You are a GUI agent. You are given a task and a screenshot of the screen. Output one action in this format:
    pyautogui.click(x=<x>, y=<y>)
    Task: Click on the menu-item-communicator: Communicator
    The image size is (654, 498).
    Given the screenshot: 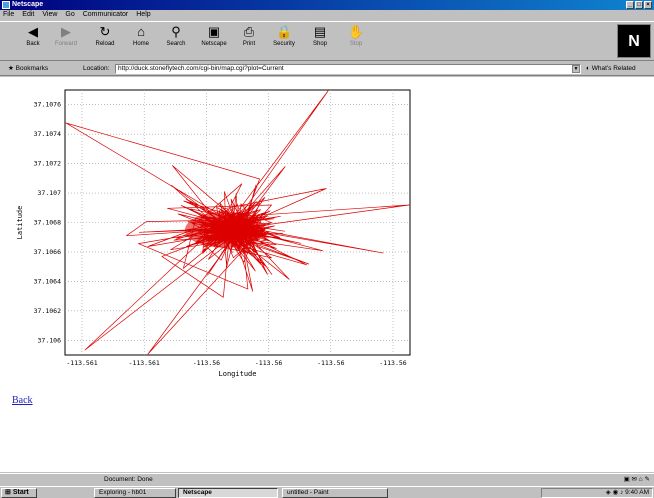 What is the action you would take?
    pyautogui.click(x=105, y=14)
    